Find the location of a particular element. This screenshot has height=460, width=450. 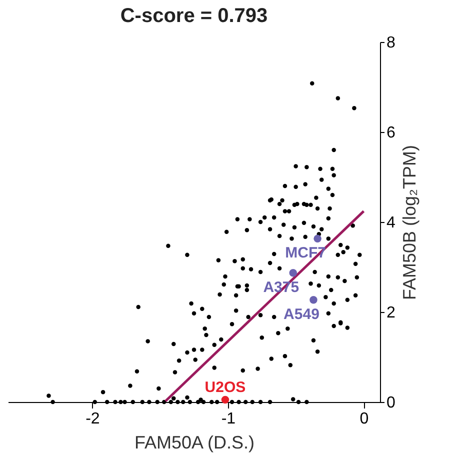

y-tick-label: 2 is located at coordinates (391, 313).